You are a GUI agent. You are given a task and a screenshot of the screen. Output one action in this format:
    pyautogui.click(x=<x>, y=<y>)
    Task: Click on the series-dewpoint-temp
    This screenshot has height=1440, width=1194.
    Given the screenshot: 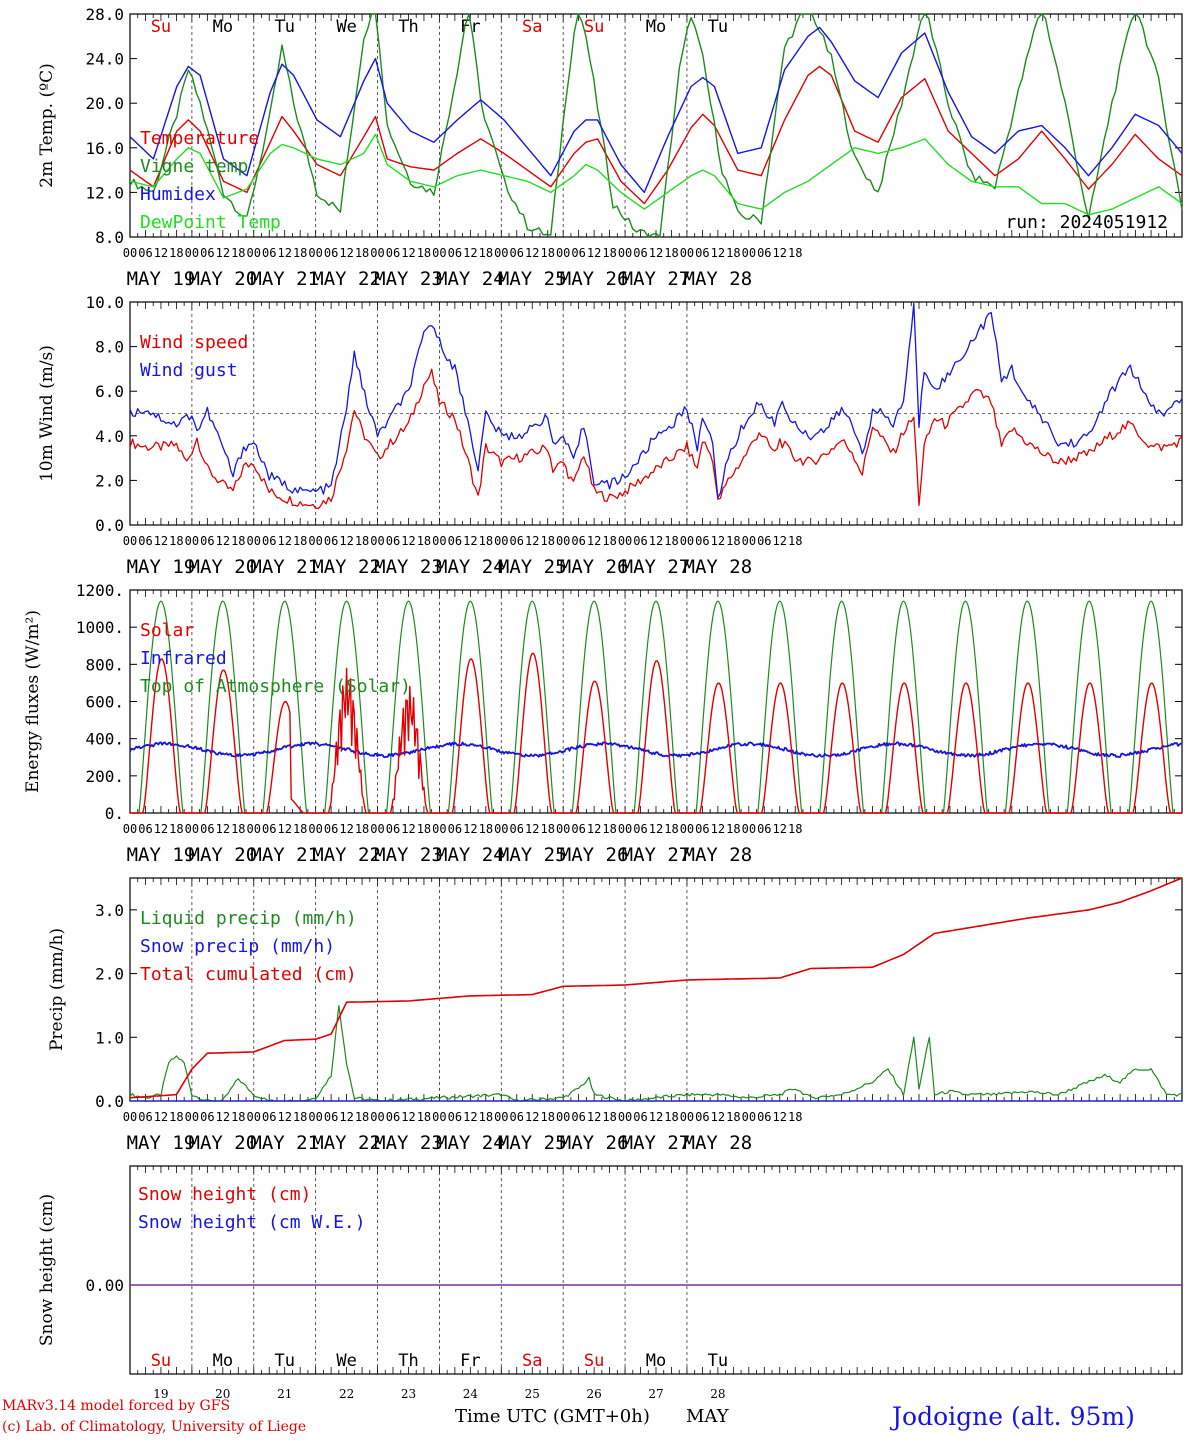 What is the action you would take?
    pyautogui.click(x=656, y=174)
    